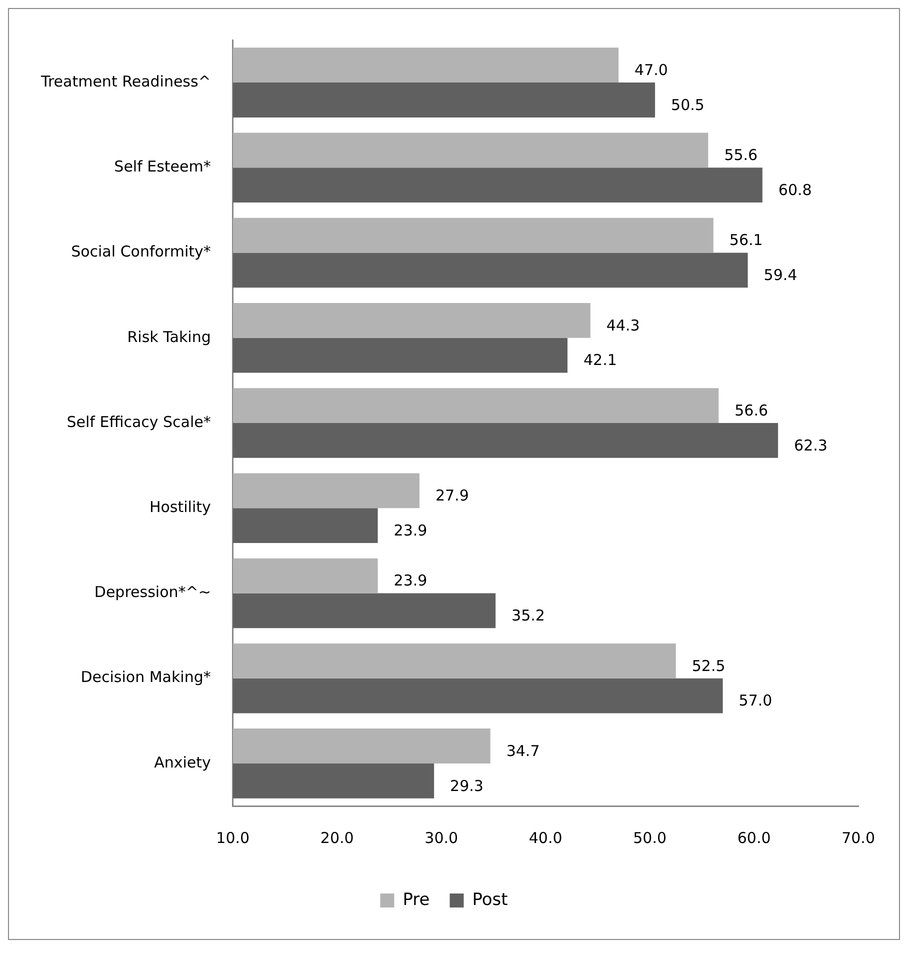 The height and width of the screenshot is (958, 917). What do you see at coordinates (600, 360) in the screenshot?
I see `data-label: 42.1` at bounding box center [600, 360].